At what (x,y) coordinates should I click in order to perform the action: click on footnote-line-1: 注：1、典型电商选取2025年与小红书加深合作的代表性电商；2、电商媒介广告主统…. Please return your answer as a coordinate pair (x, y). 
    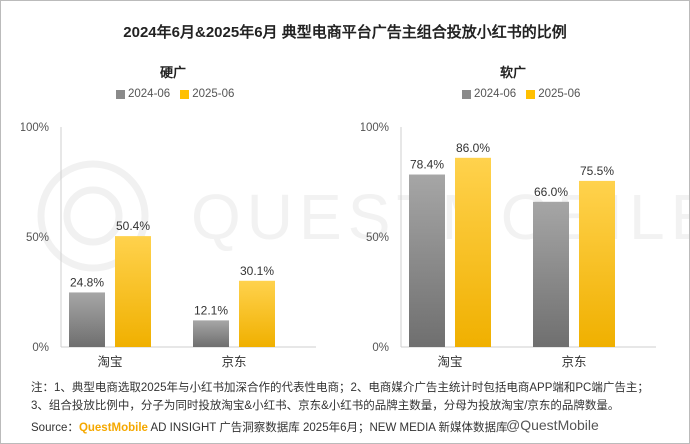
    Looking at the image, I should click on (340, 388).